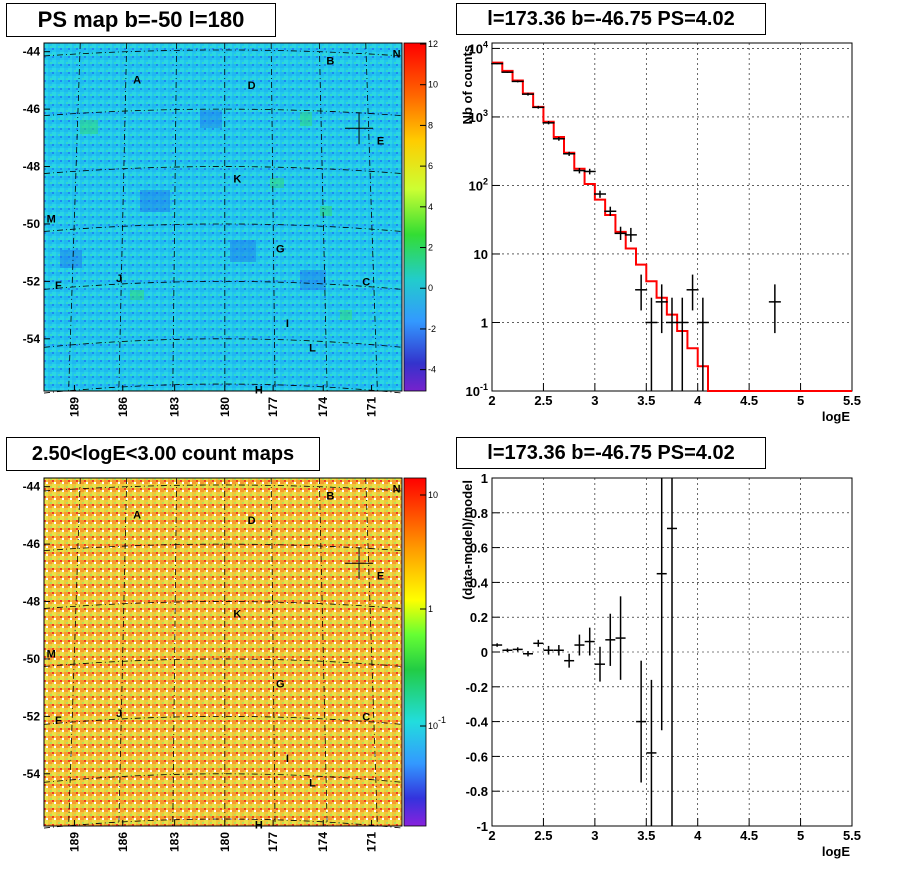  What do you see at coordinates (611, 453) in the screenshot?
I see `residual-title: l=173.36 b=-46.75 PS=4.02` at bounding box center [611, 453].